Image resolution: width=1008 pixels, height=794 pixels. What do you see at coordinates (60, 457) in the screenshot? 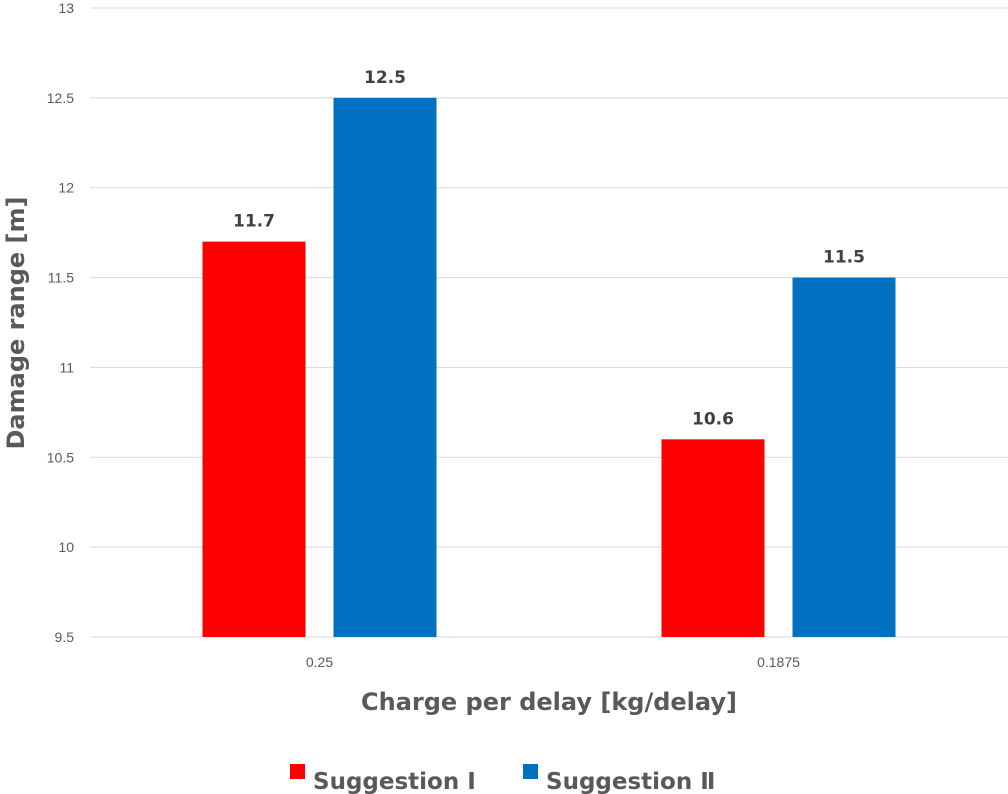
I see `y-tick-label: 10.5` at bounding box center [60, 457].